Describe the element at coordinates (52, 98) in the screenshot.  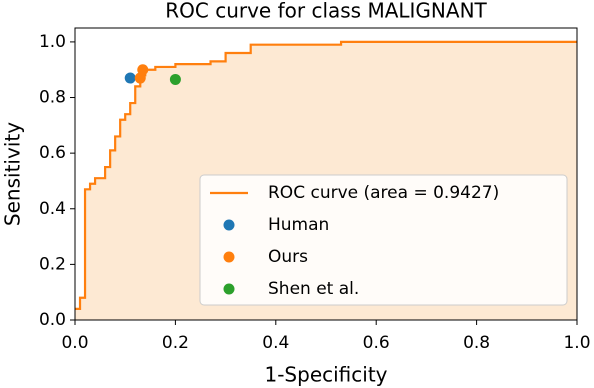
I see `y-tick-label: 0.8` at that location.